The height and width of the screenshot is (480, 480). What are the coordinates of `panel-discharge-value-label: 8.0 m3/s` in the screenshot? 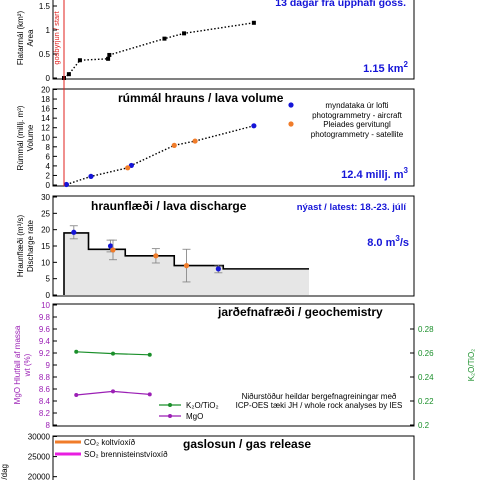 It's located at (388, 241).